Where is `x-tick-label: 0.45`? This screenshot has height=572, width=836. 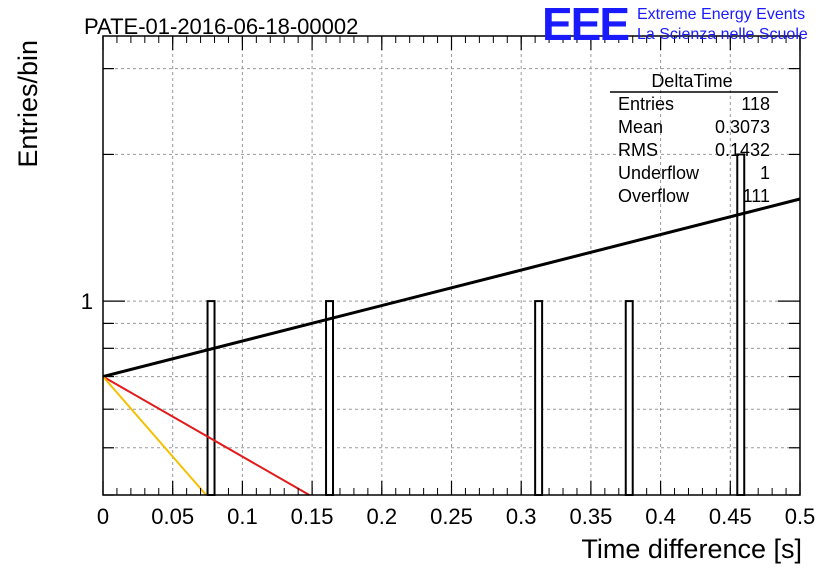
x-tick-label: 0.45 is located at coordinates (730, 516).